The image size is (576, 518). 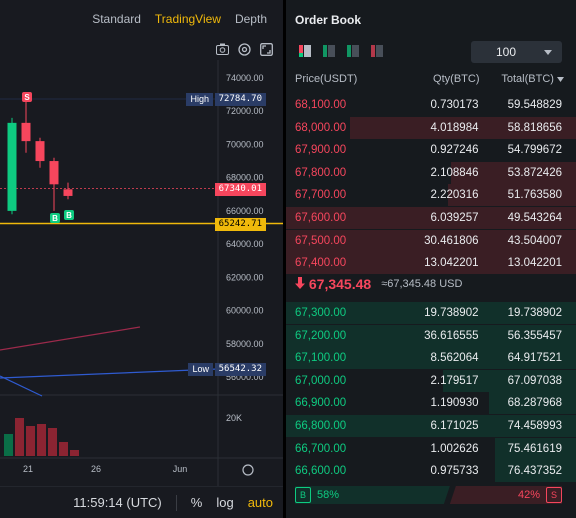 What do you see at coordinates (534, 240) in the screenshot?
I see `ask-total: 43.504007` at bounding box center [534, 240].